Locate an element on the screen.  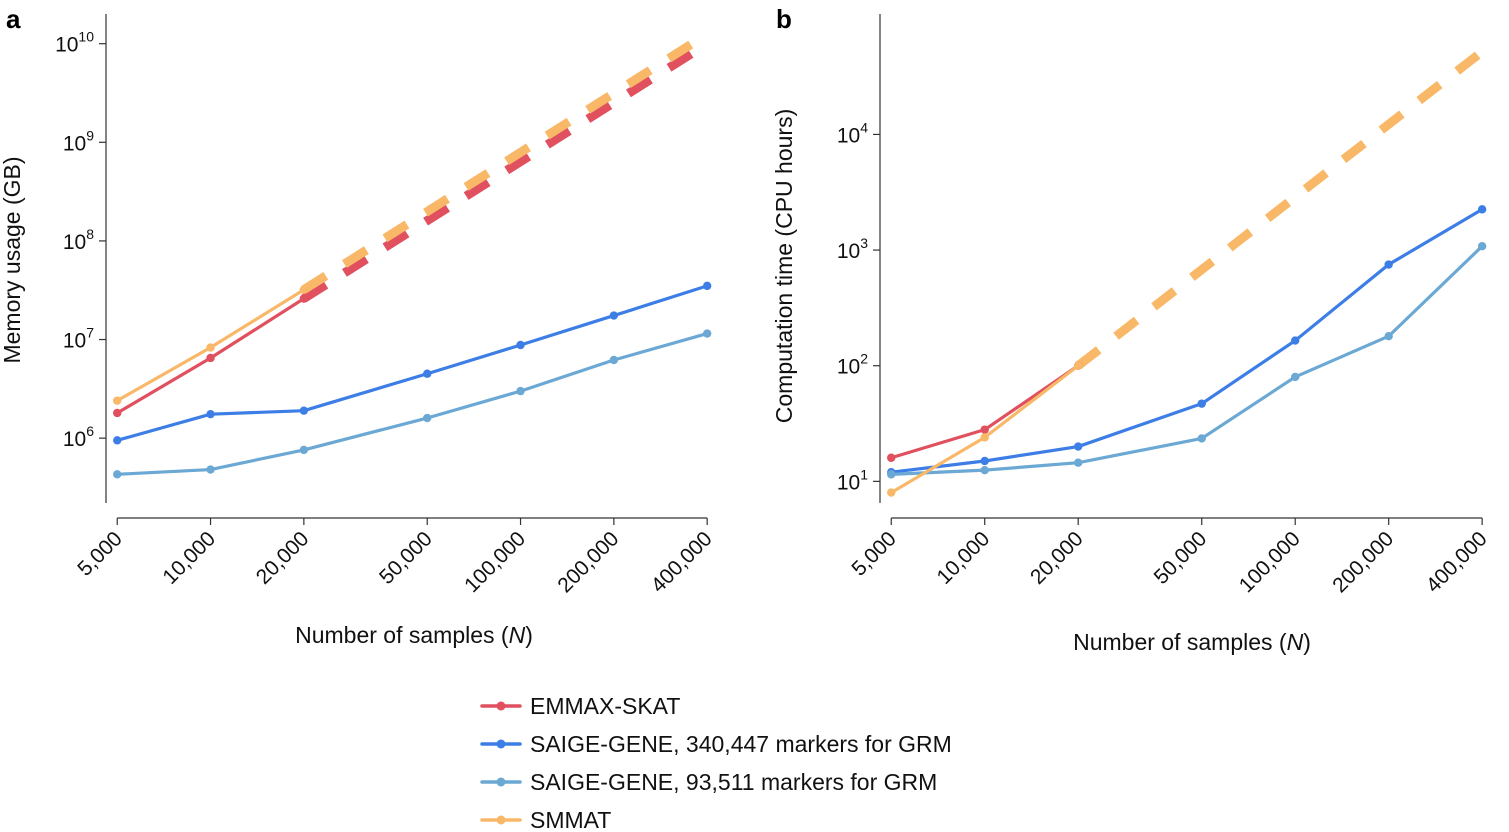
series-emmax-line is located at coordinates (984, 412).